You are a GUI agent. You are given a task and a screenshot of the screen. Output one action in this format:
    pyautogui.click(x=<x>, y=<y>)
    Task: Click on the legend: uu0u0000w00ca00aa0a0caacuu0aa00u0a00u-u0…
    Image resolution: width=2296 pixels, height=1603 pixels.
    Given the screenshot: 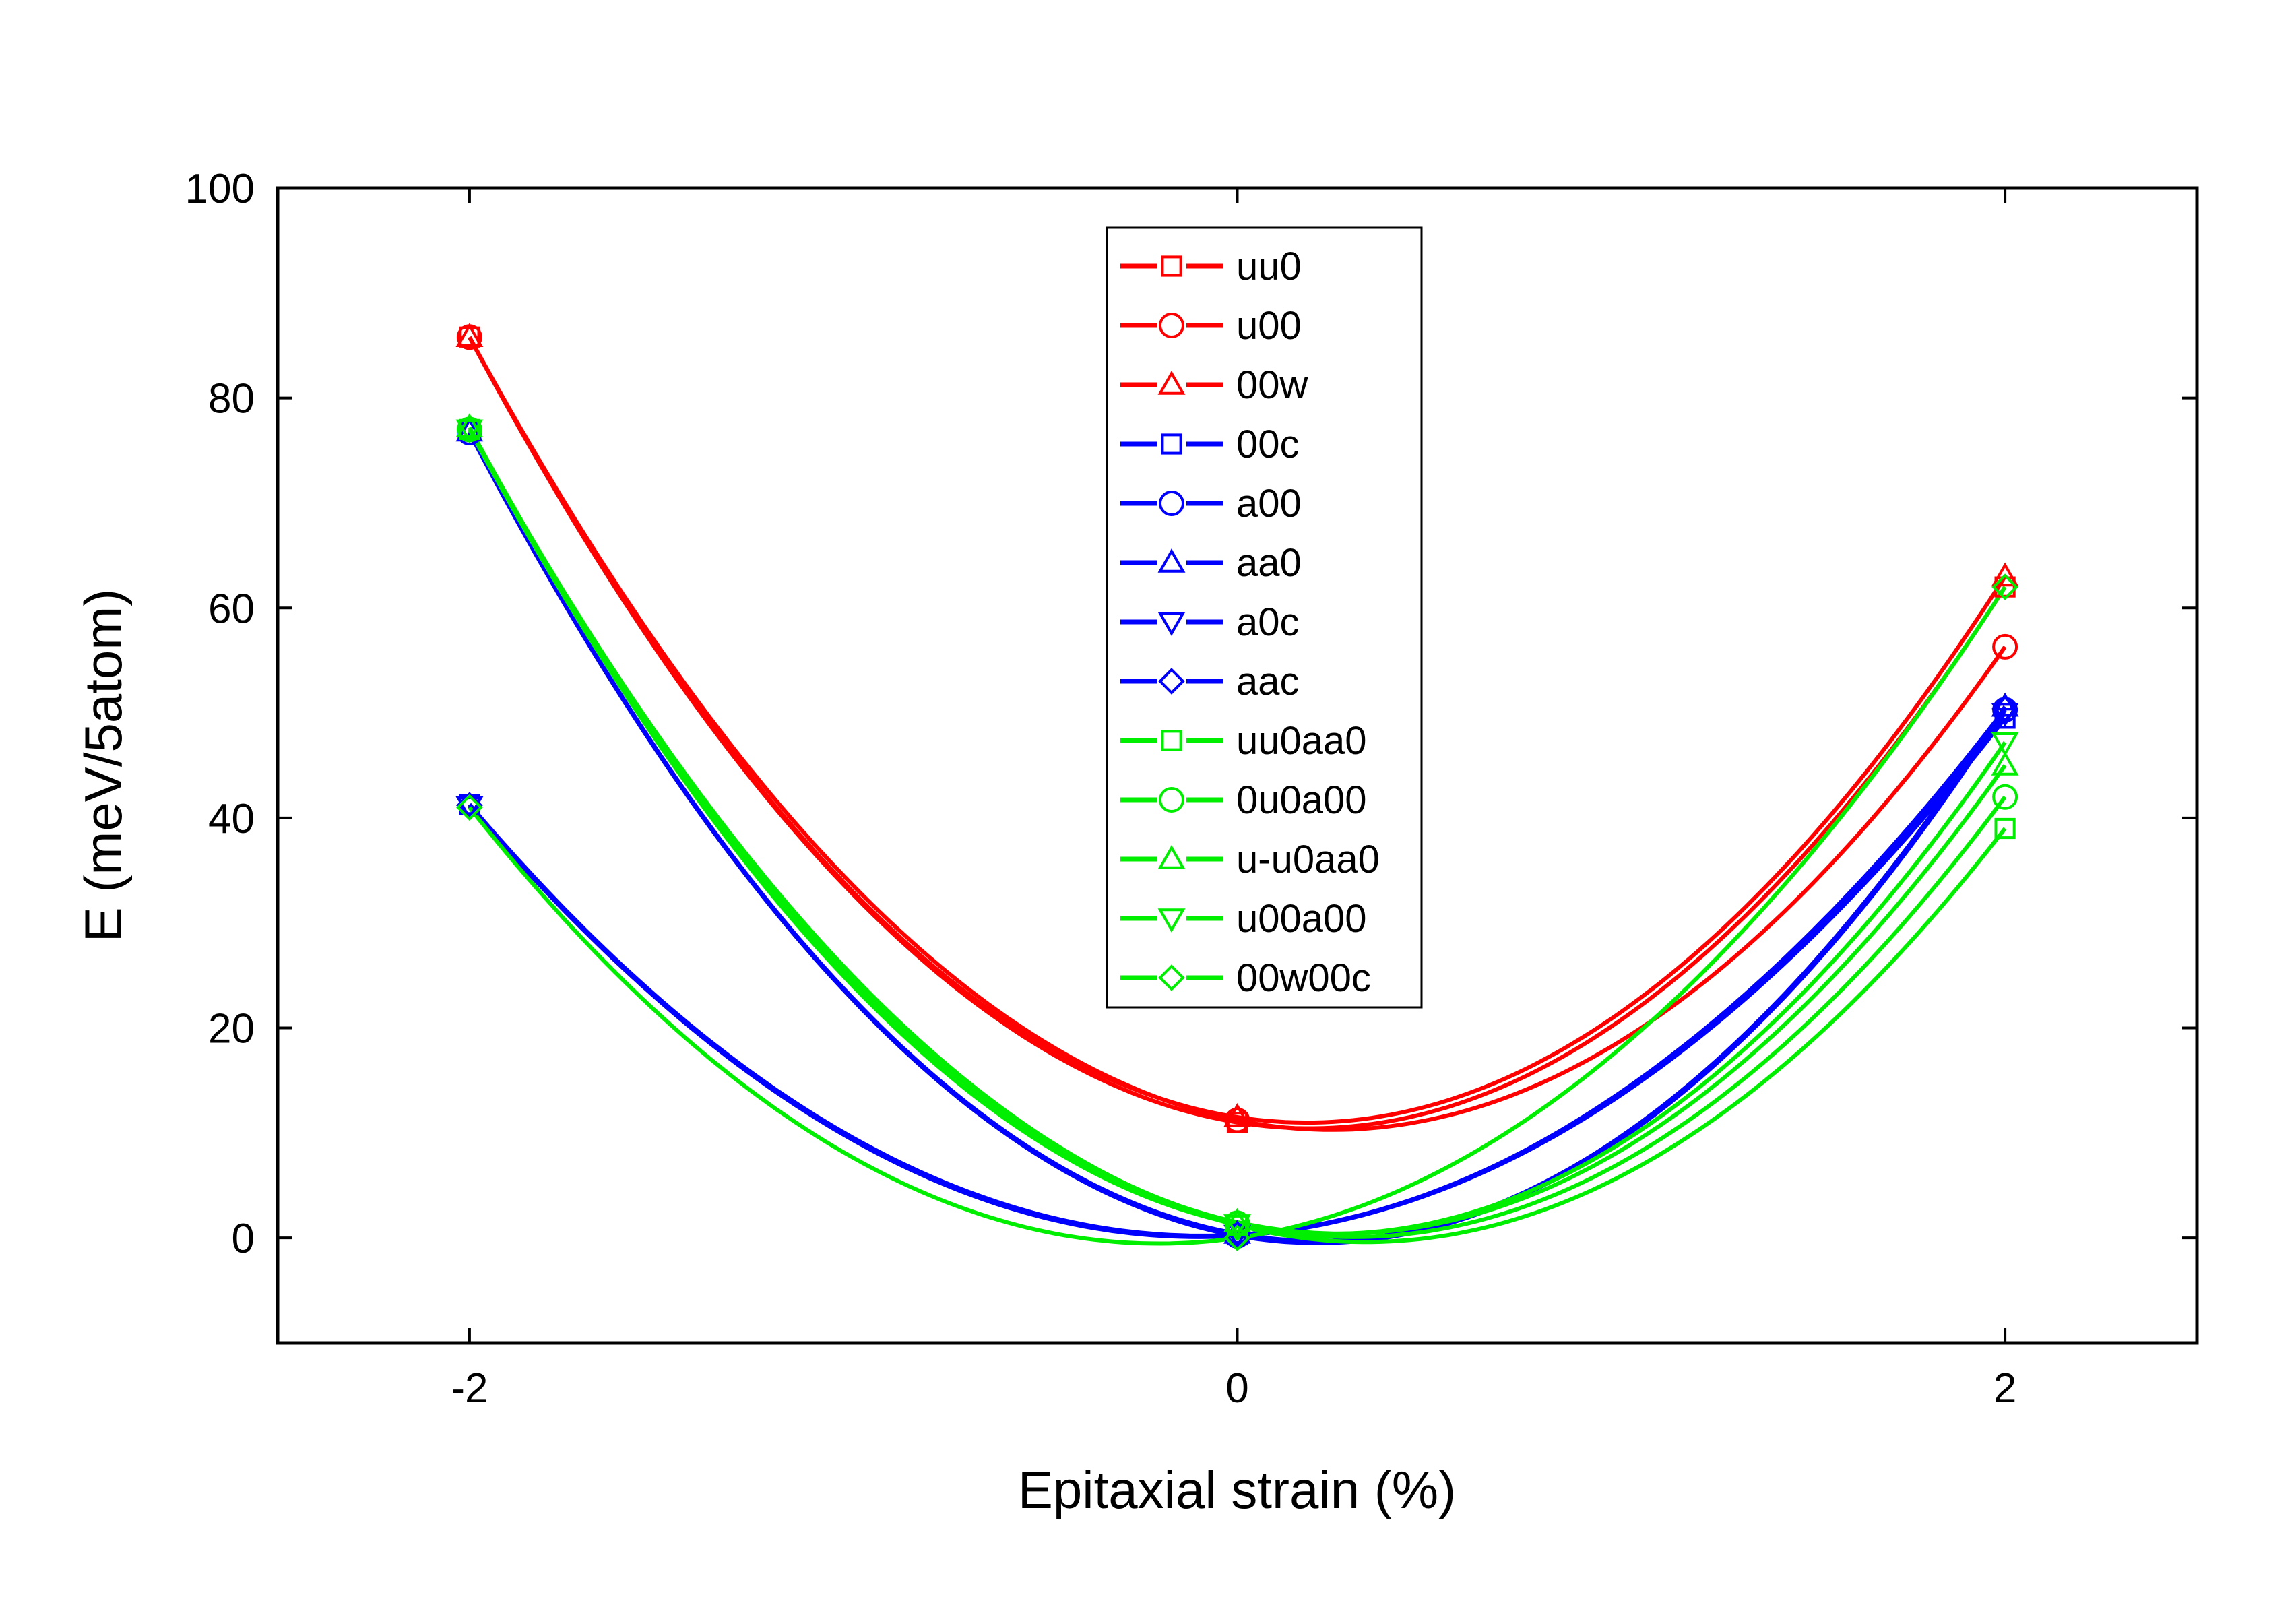 What is the action you would take?
    pyautogui.click(x=1264, y=617)
    